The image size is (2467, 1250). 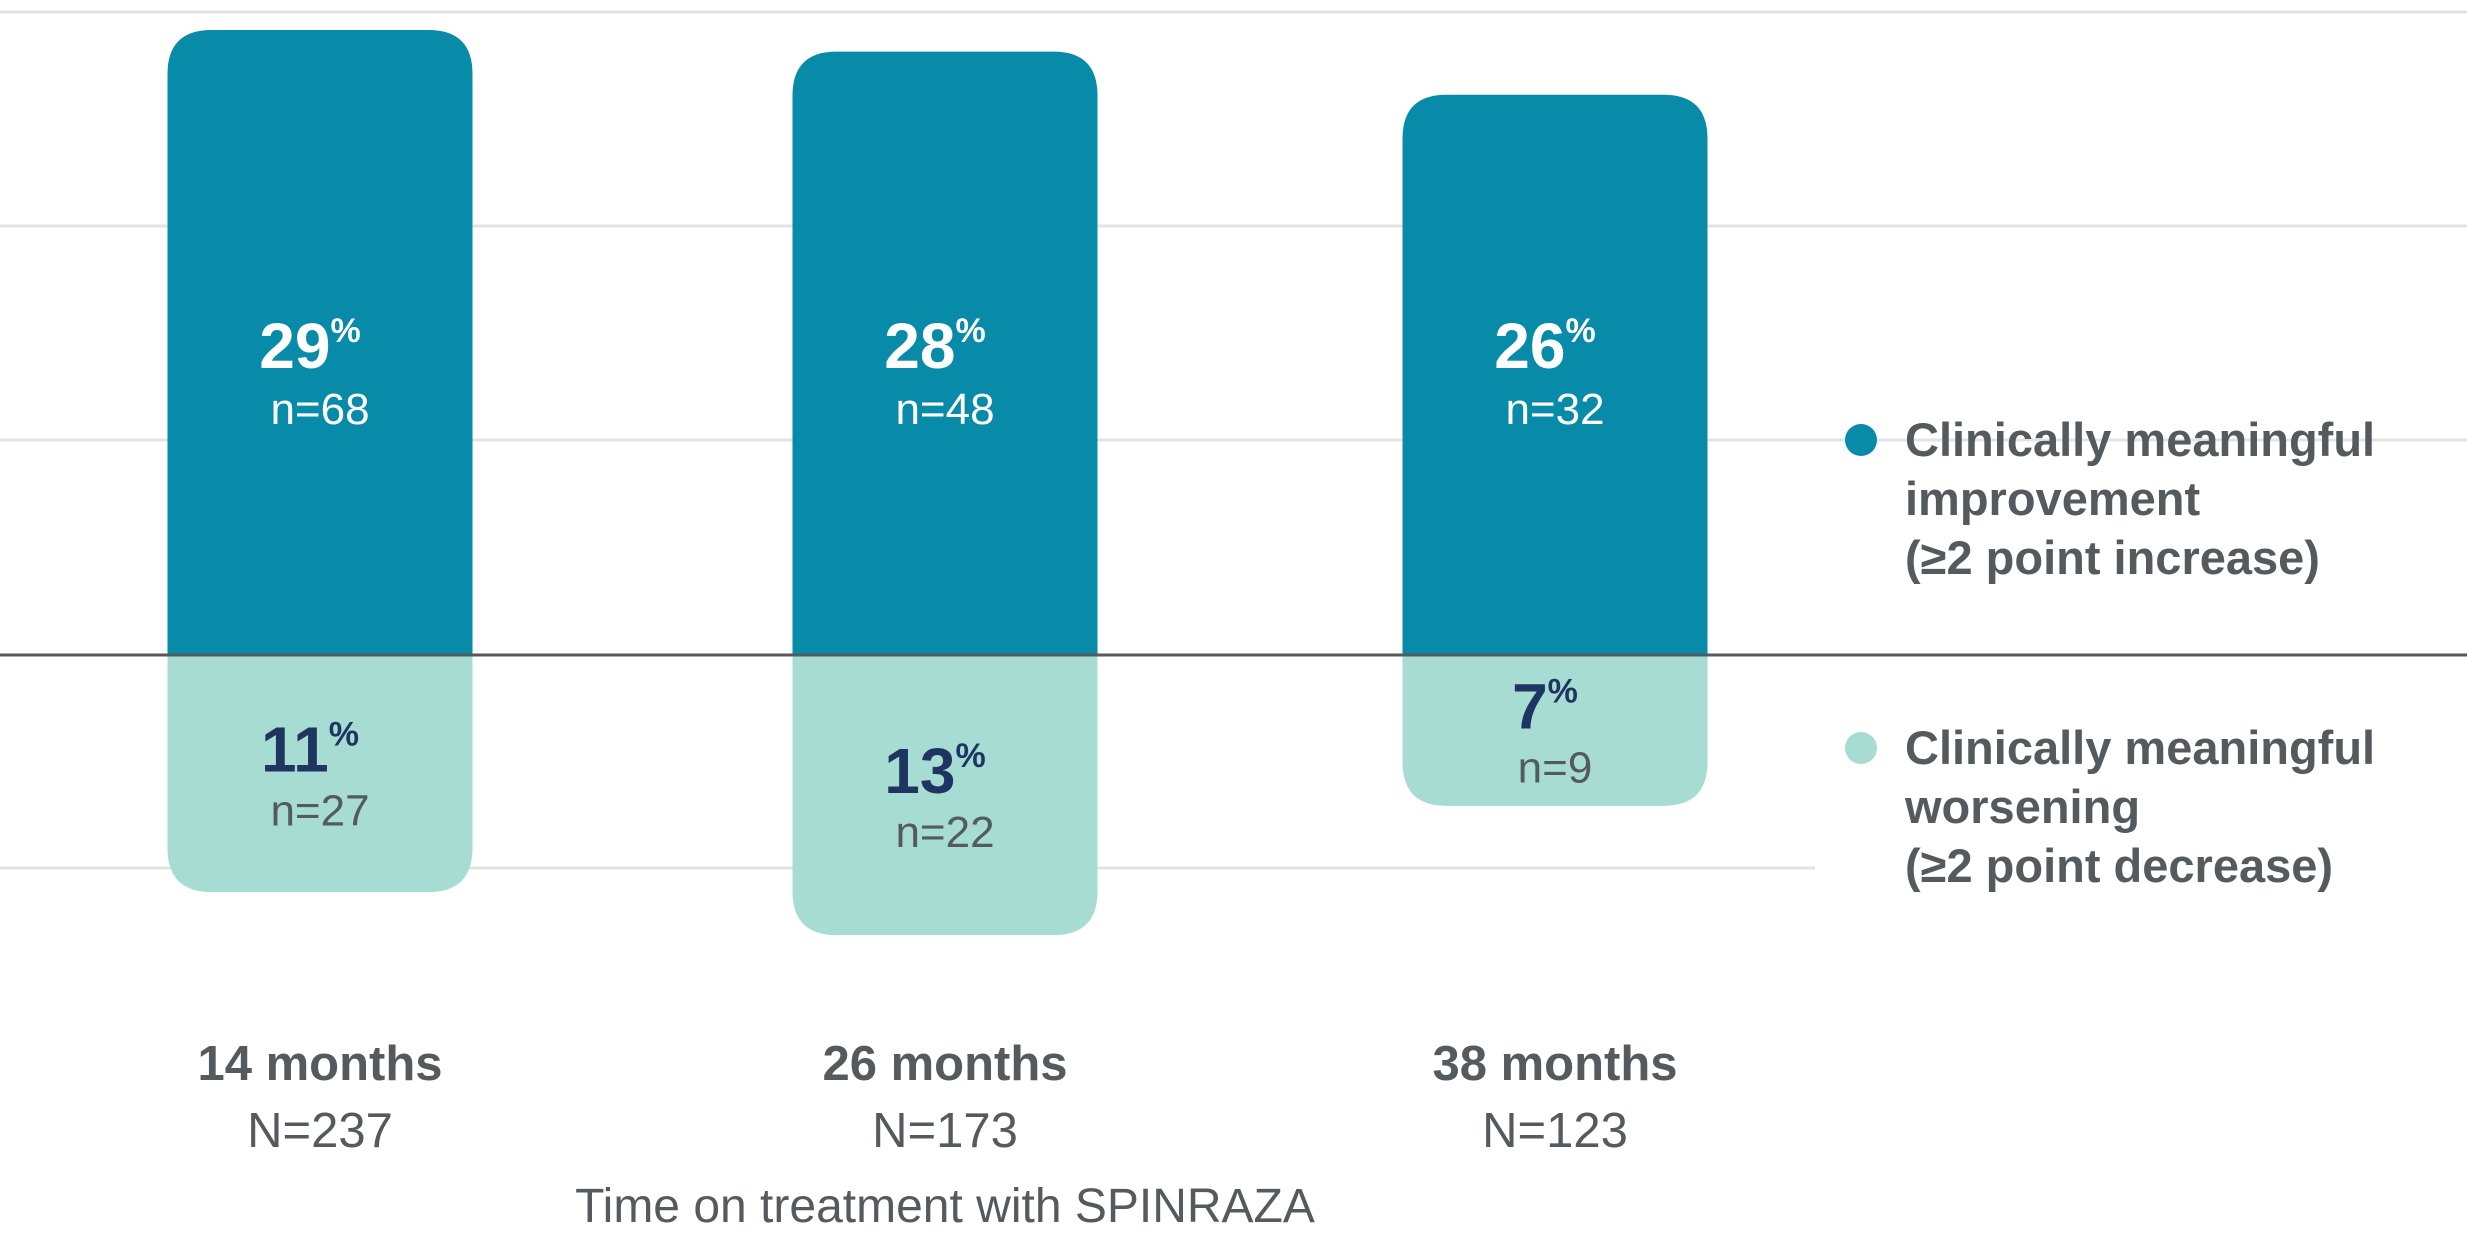 I want to click on bar-n-improvement: n=32, so click(x=1554, y=409).